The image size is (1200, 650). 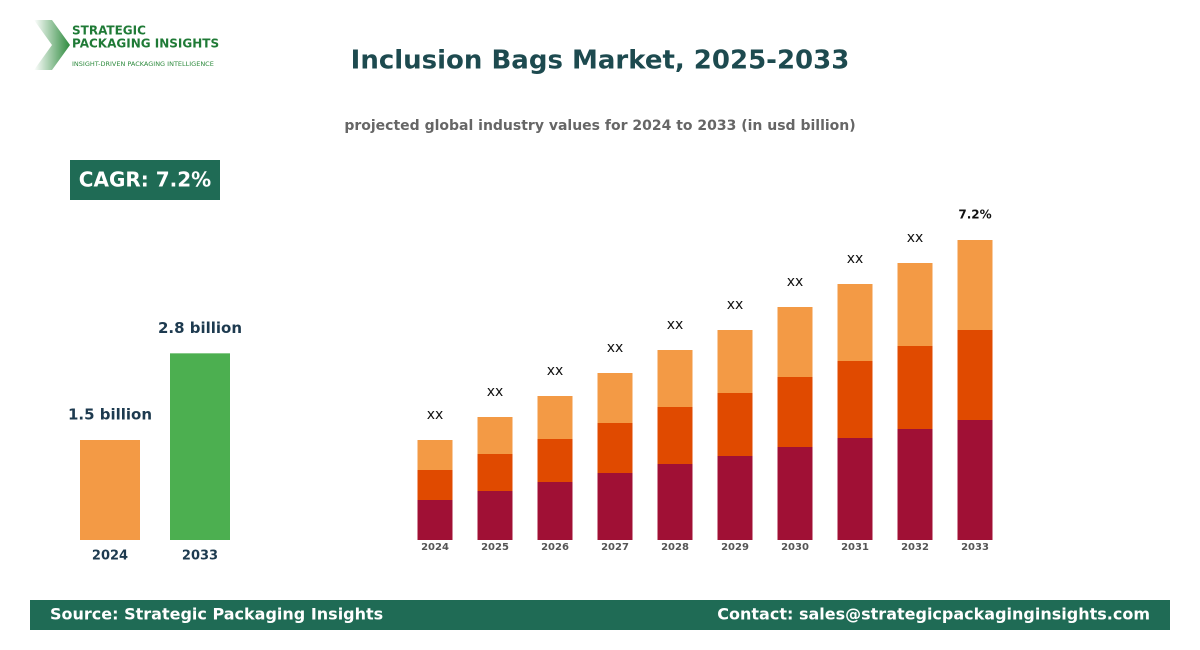 What do you see at coordinates (143, 64) in the screenshot?
I see `logo-tagline: INSIGHT-DRIVEN PACKAGING INTELLIGENCE` at bounding box center [143, 64].